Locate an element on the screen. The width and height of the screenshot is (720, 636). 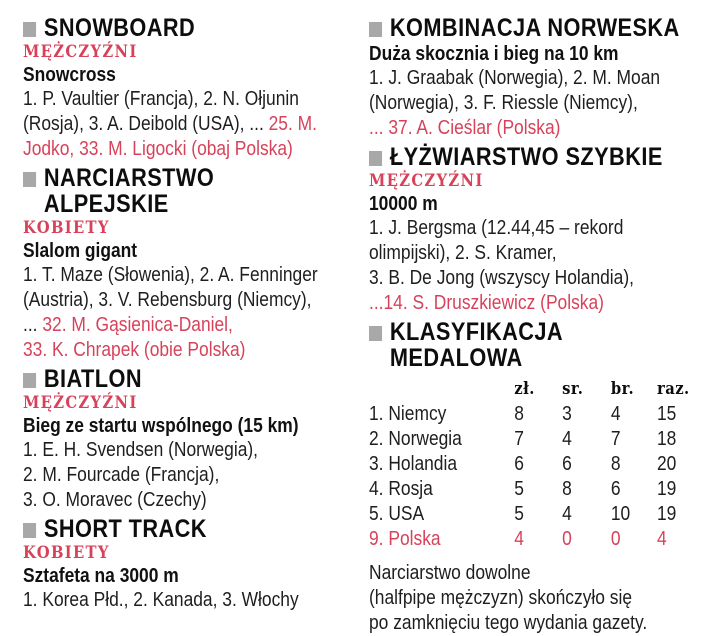
column-header-bronze: br. is located at coordinates (622, 389).